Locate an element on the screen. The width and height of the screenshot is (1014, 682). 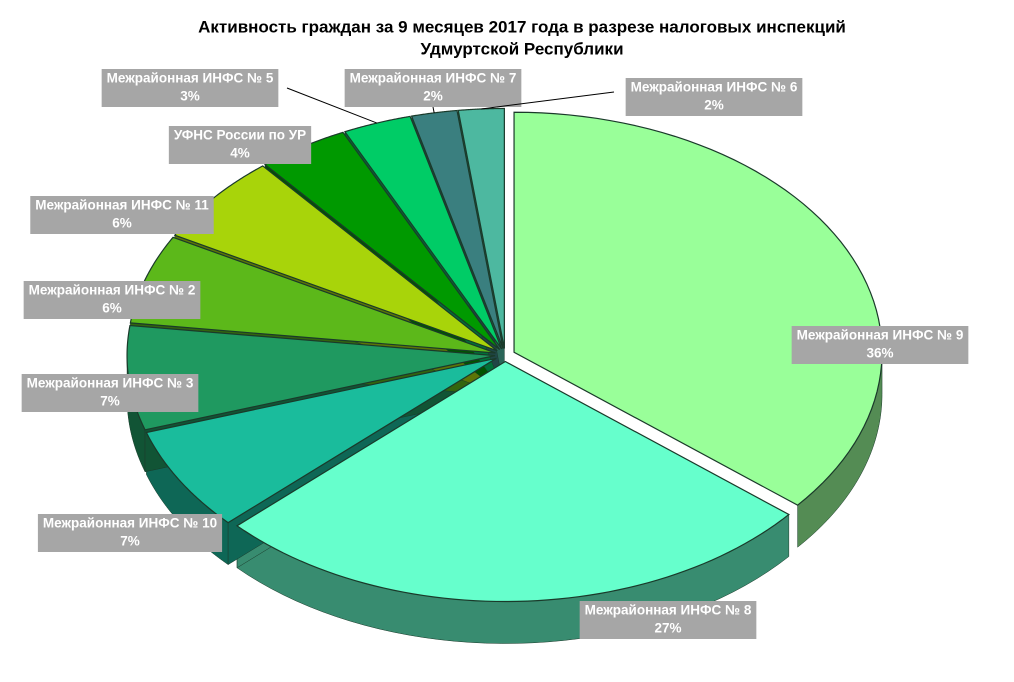
data-label: Межрайонная ИНФС № 9 36% is located at coordinates (880, 345).